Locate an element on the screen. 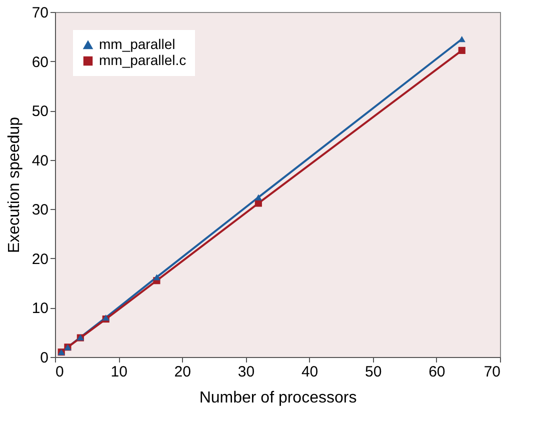 The height and width of the screenshot is (429, 541). x-tick-label: 30 is located at coordinates (246, 372).